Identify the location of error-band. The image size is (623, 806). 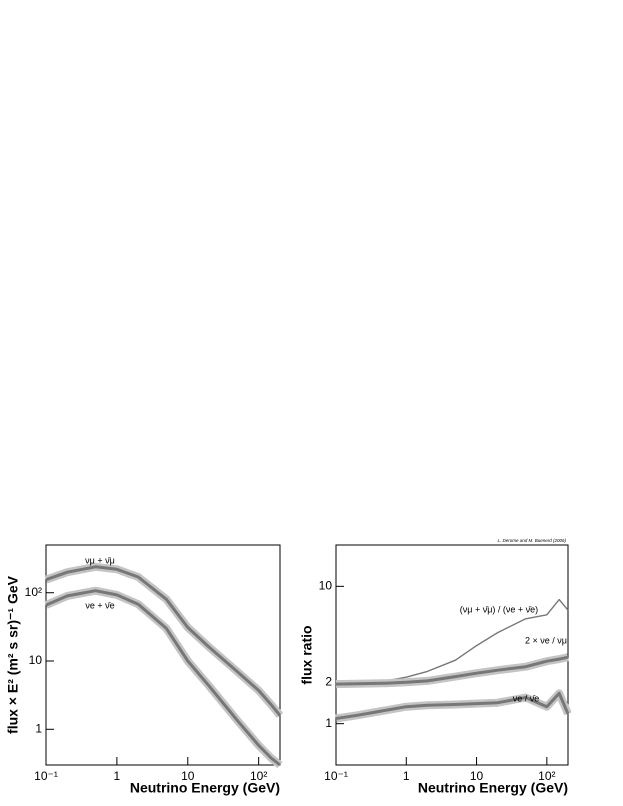
(164, 640).